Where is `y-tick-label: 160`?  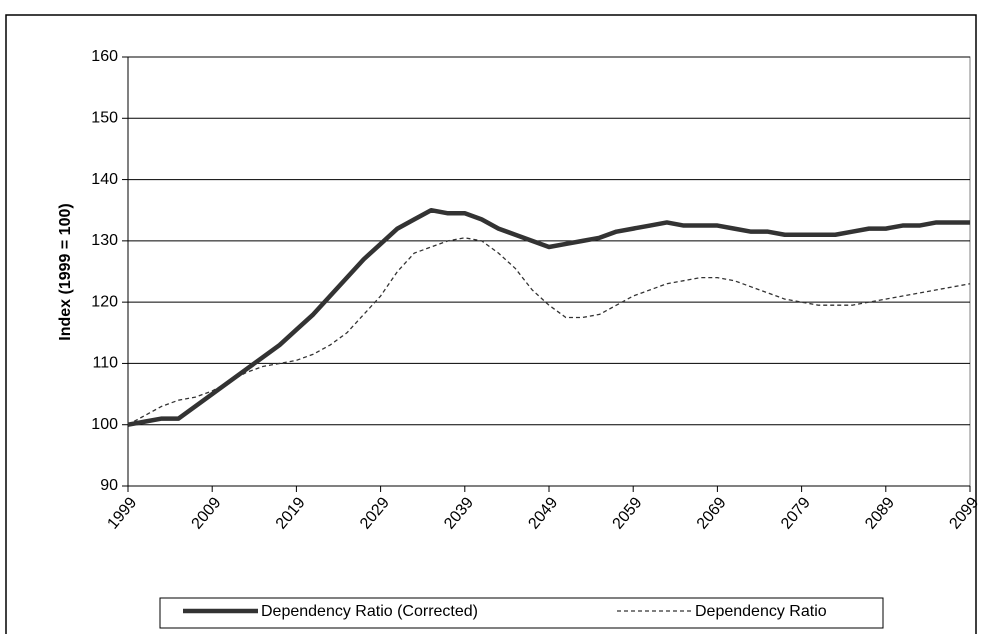 y-tick-label: 160 is located at coordinates (104, 56).